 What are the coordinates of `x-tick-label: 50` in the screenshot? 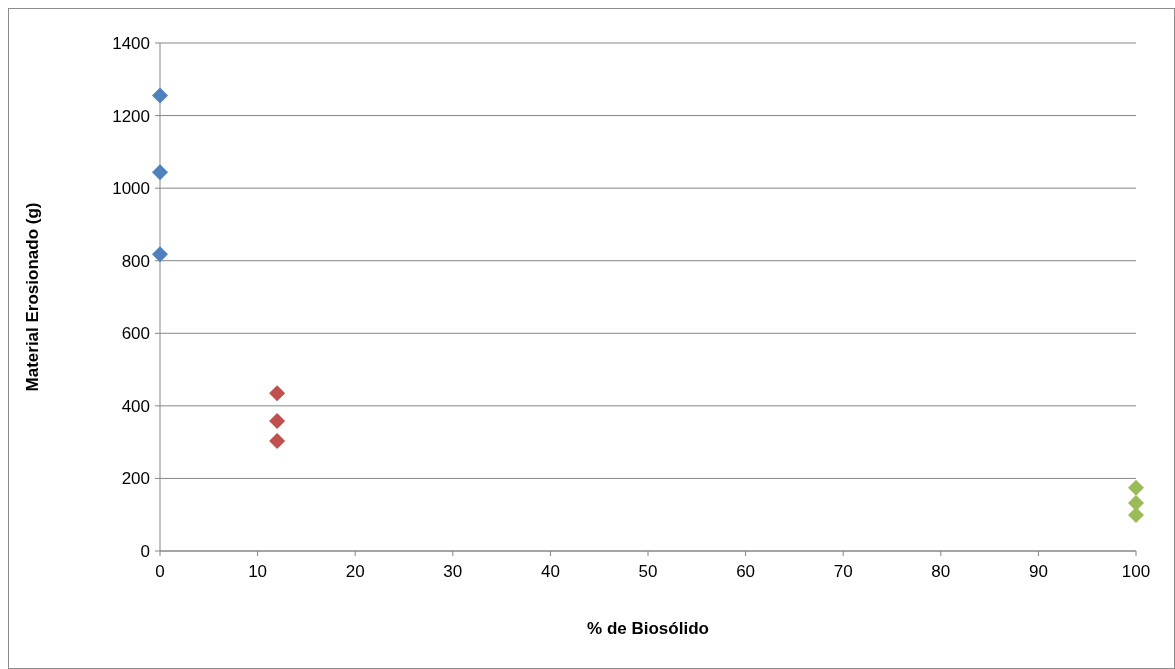 It's located at (648, 571).